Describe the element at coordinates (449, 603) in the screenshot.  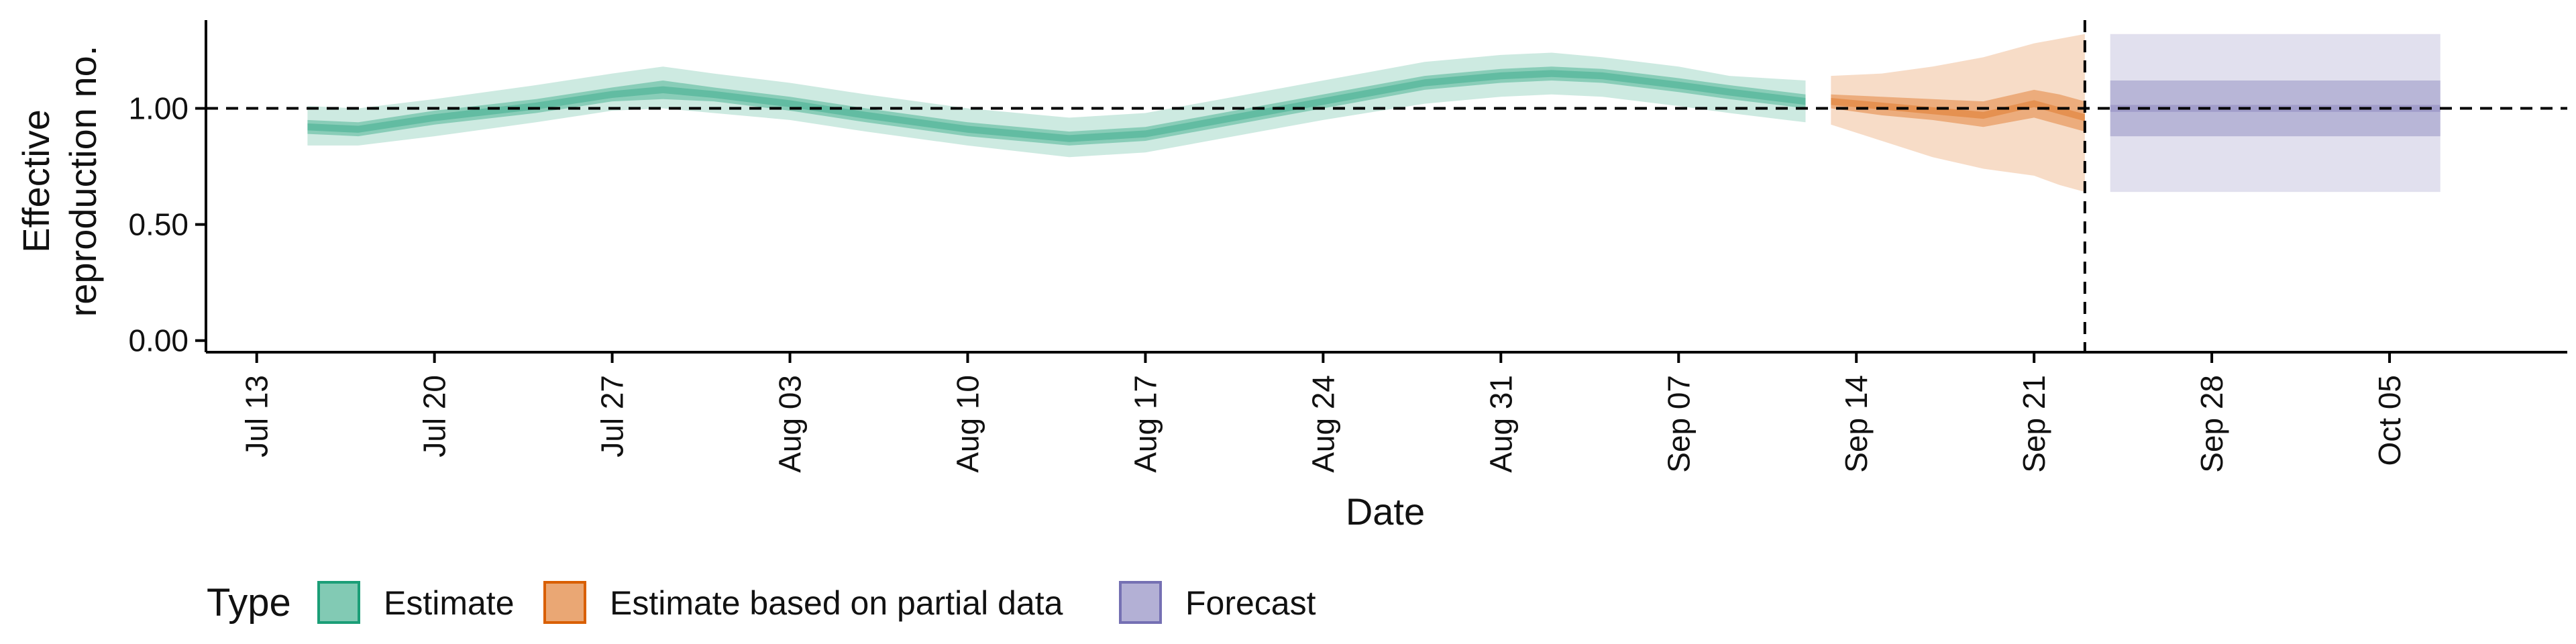
I see `legend-label-estimate: Estimate` at that location.